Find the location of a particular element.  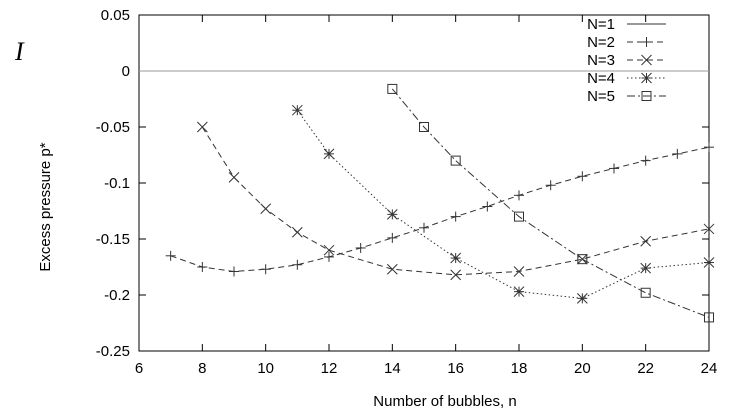

y-tick-label: 0 is located at coordinates (126, 71).